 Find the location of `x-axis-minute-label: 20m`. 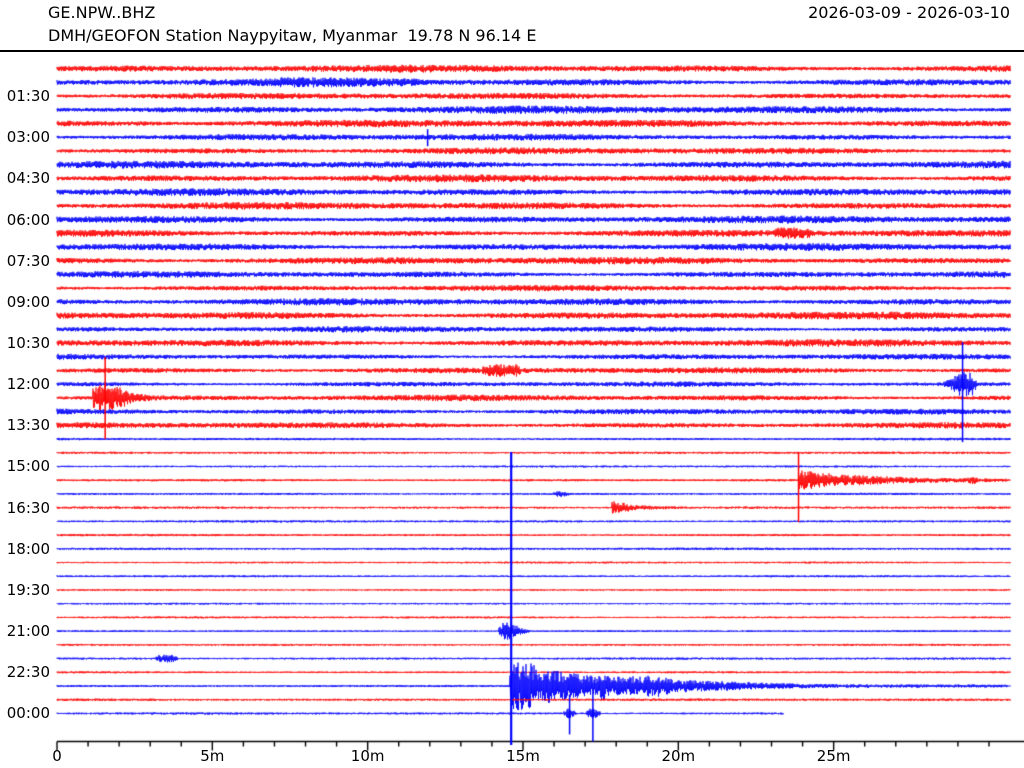

x-axis-minute-label: 20m is located at coordinates (678, 756).